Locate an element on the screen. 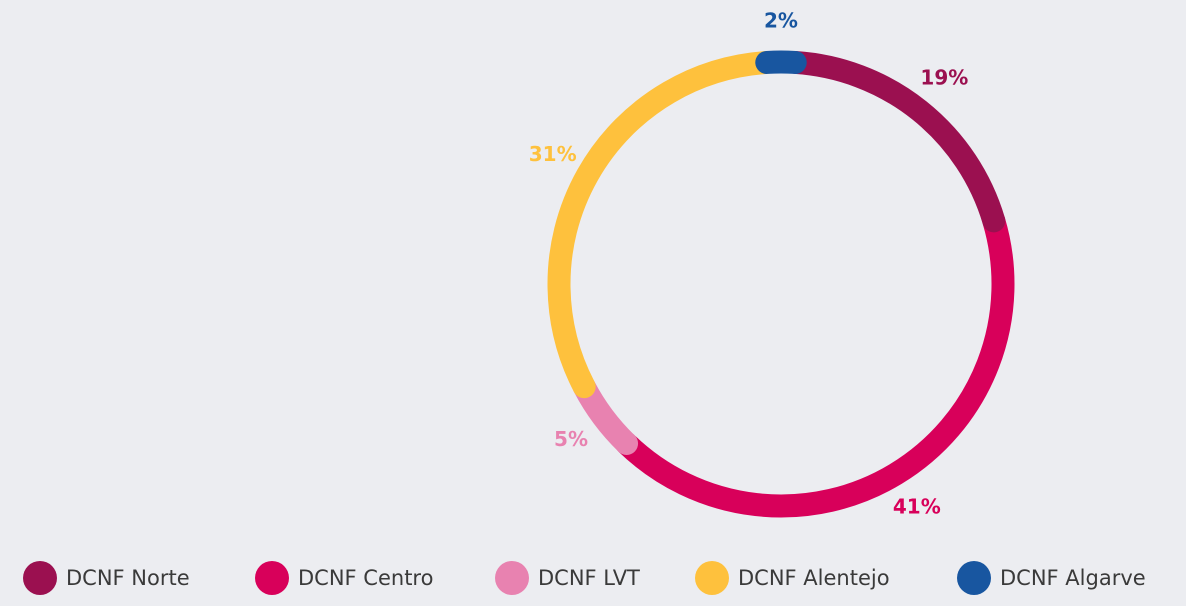 This screenshot has width=1186, height=606. legend-label: DCNF LVT is located at coordinates (589, 578).